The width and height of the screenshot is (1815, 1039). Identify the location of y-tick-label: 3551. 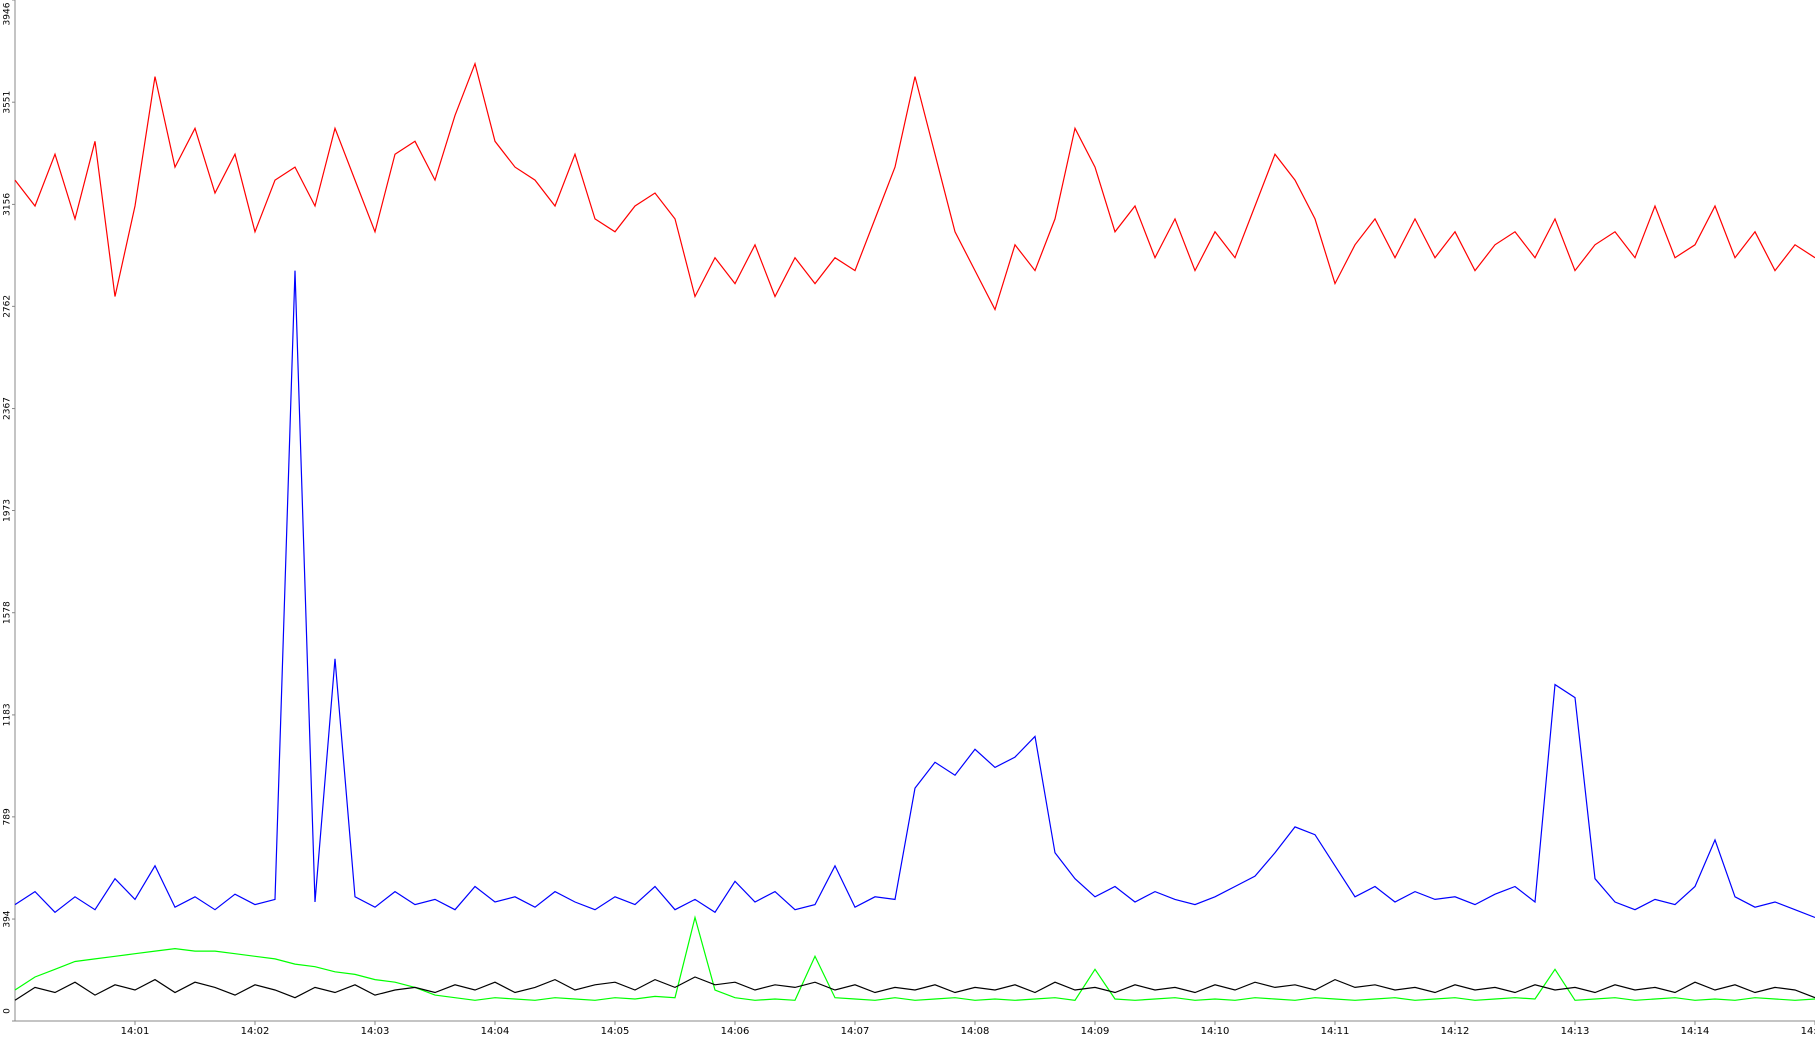
(8, 102).